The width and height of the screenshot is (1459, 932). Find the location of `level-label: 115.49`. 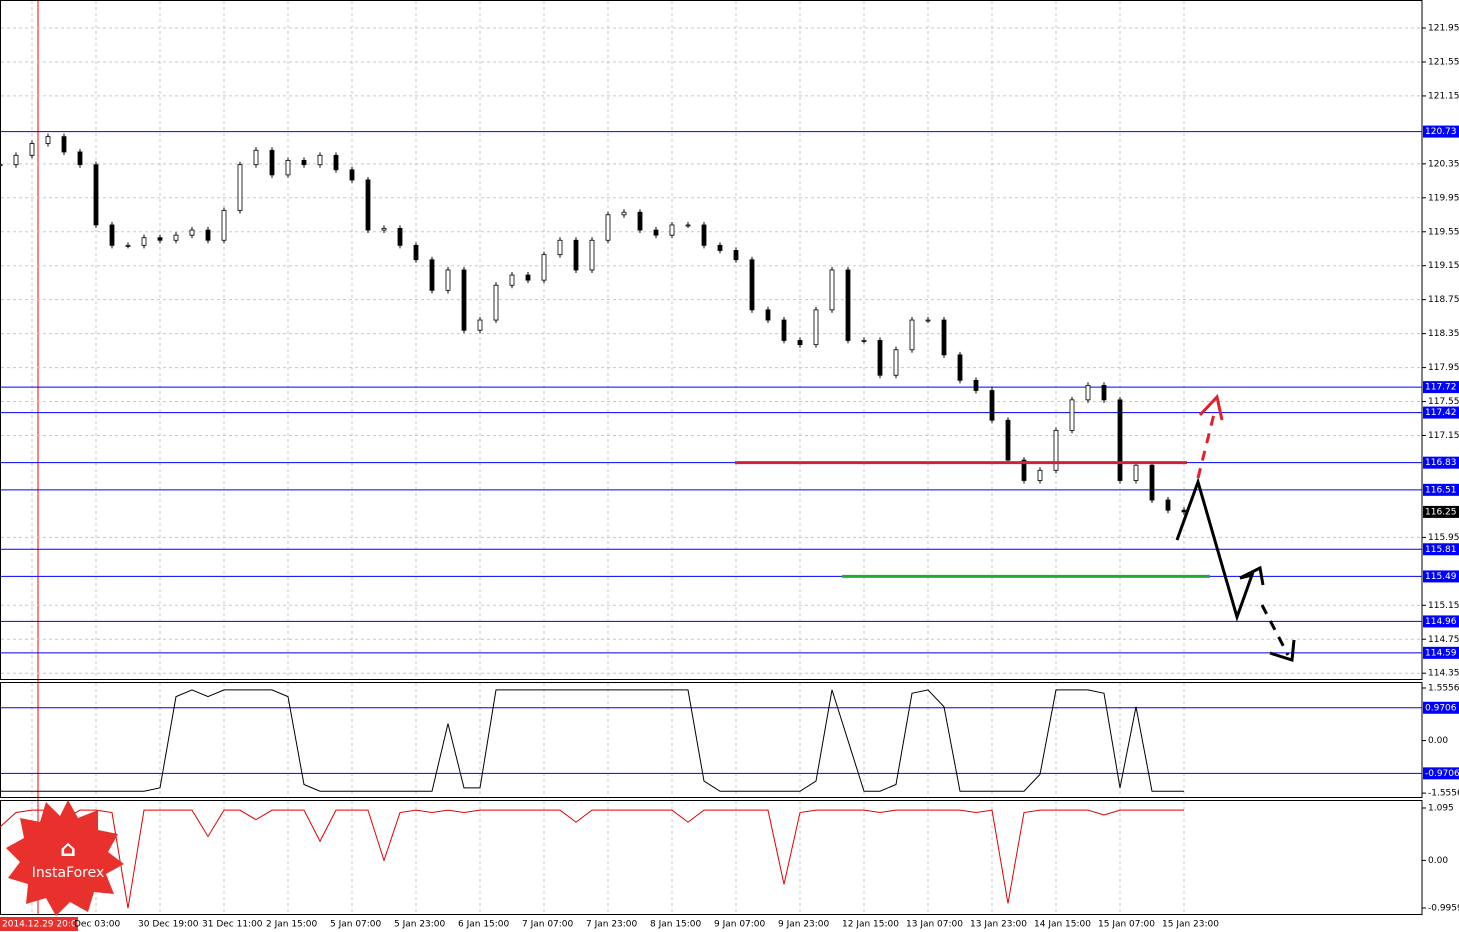

level-label: 115.49 is located at coordinates (1441, 577).